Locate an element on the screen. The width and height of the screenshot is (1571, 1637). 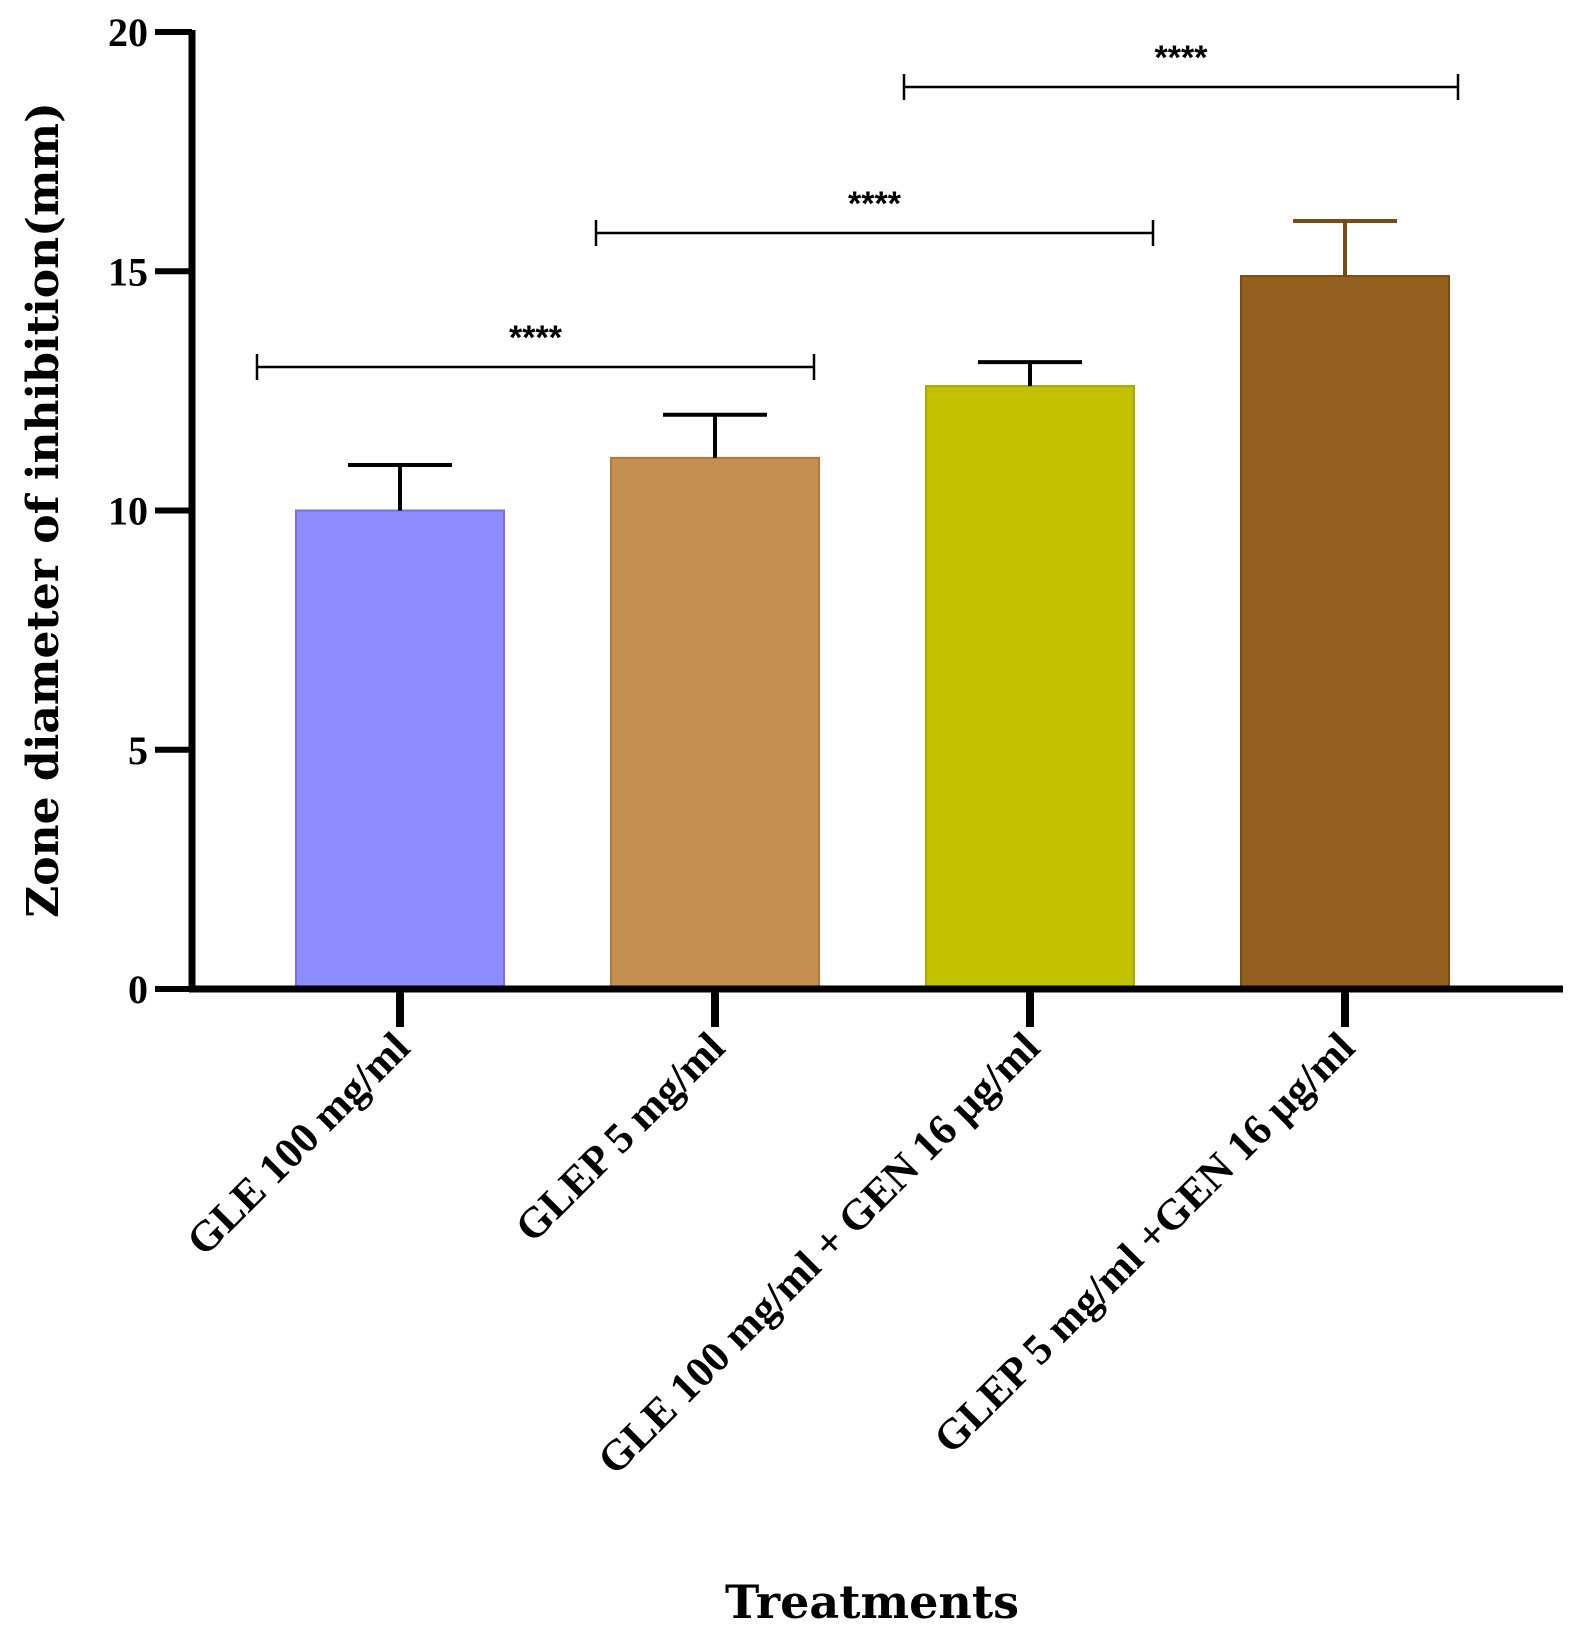
y-tick-label-3: 15 is located at coordinates (128, 271).